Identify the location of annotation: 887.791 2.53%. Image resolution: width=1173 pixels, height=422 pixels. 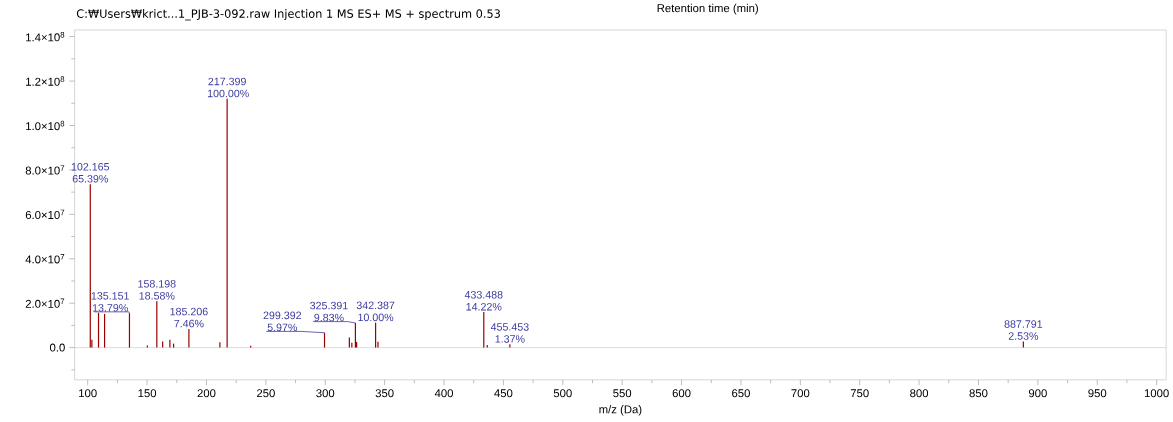
(1023, 330).